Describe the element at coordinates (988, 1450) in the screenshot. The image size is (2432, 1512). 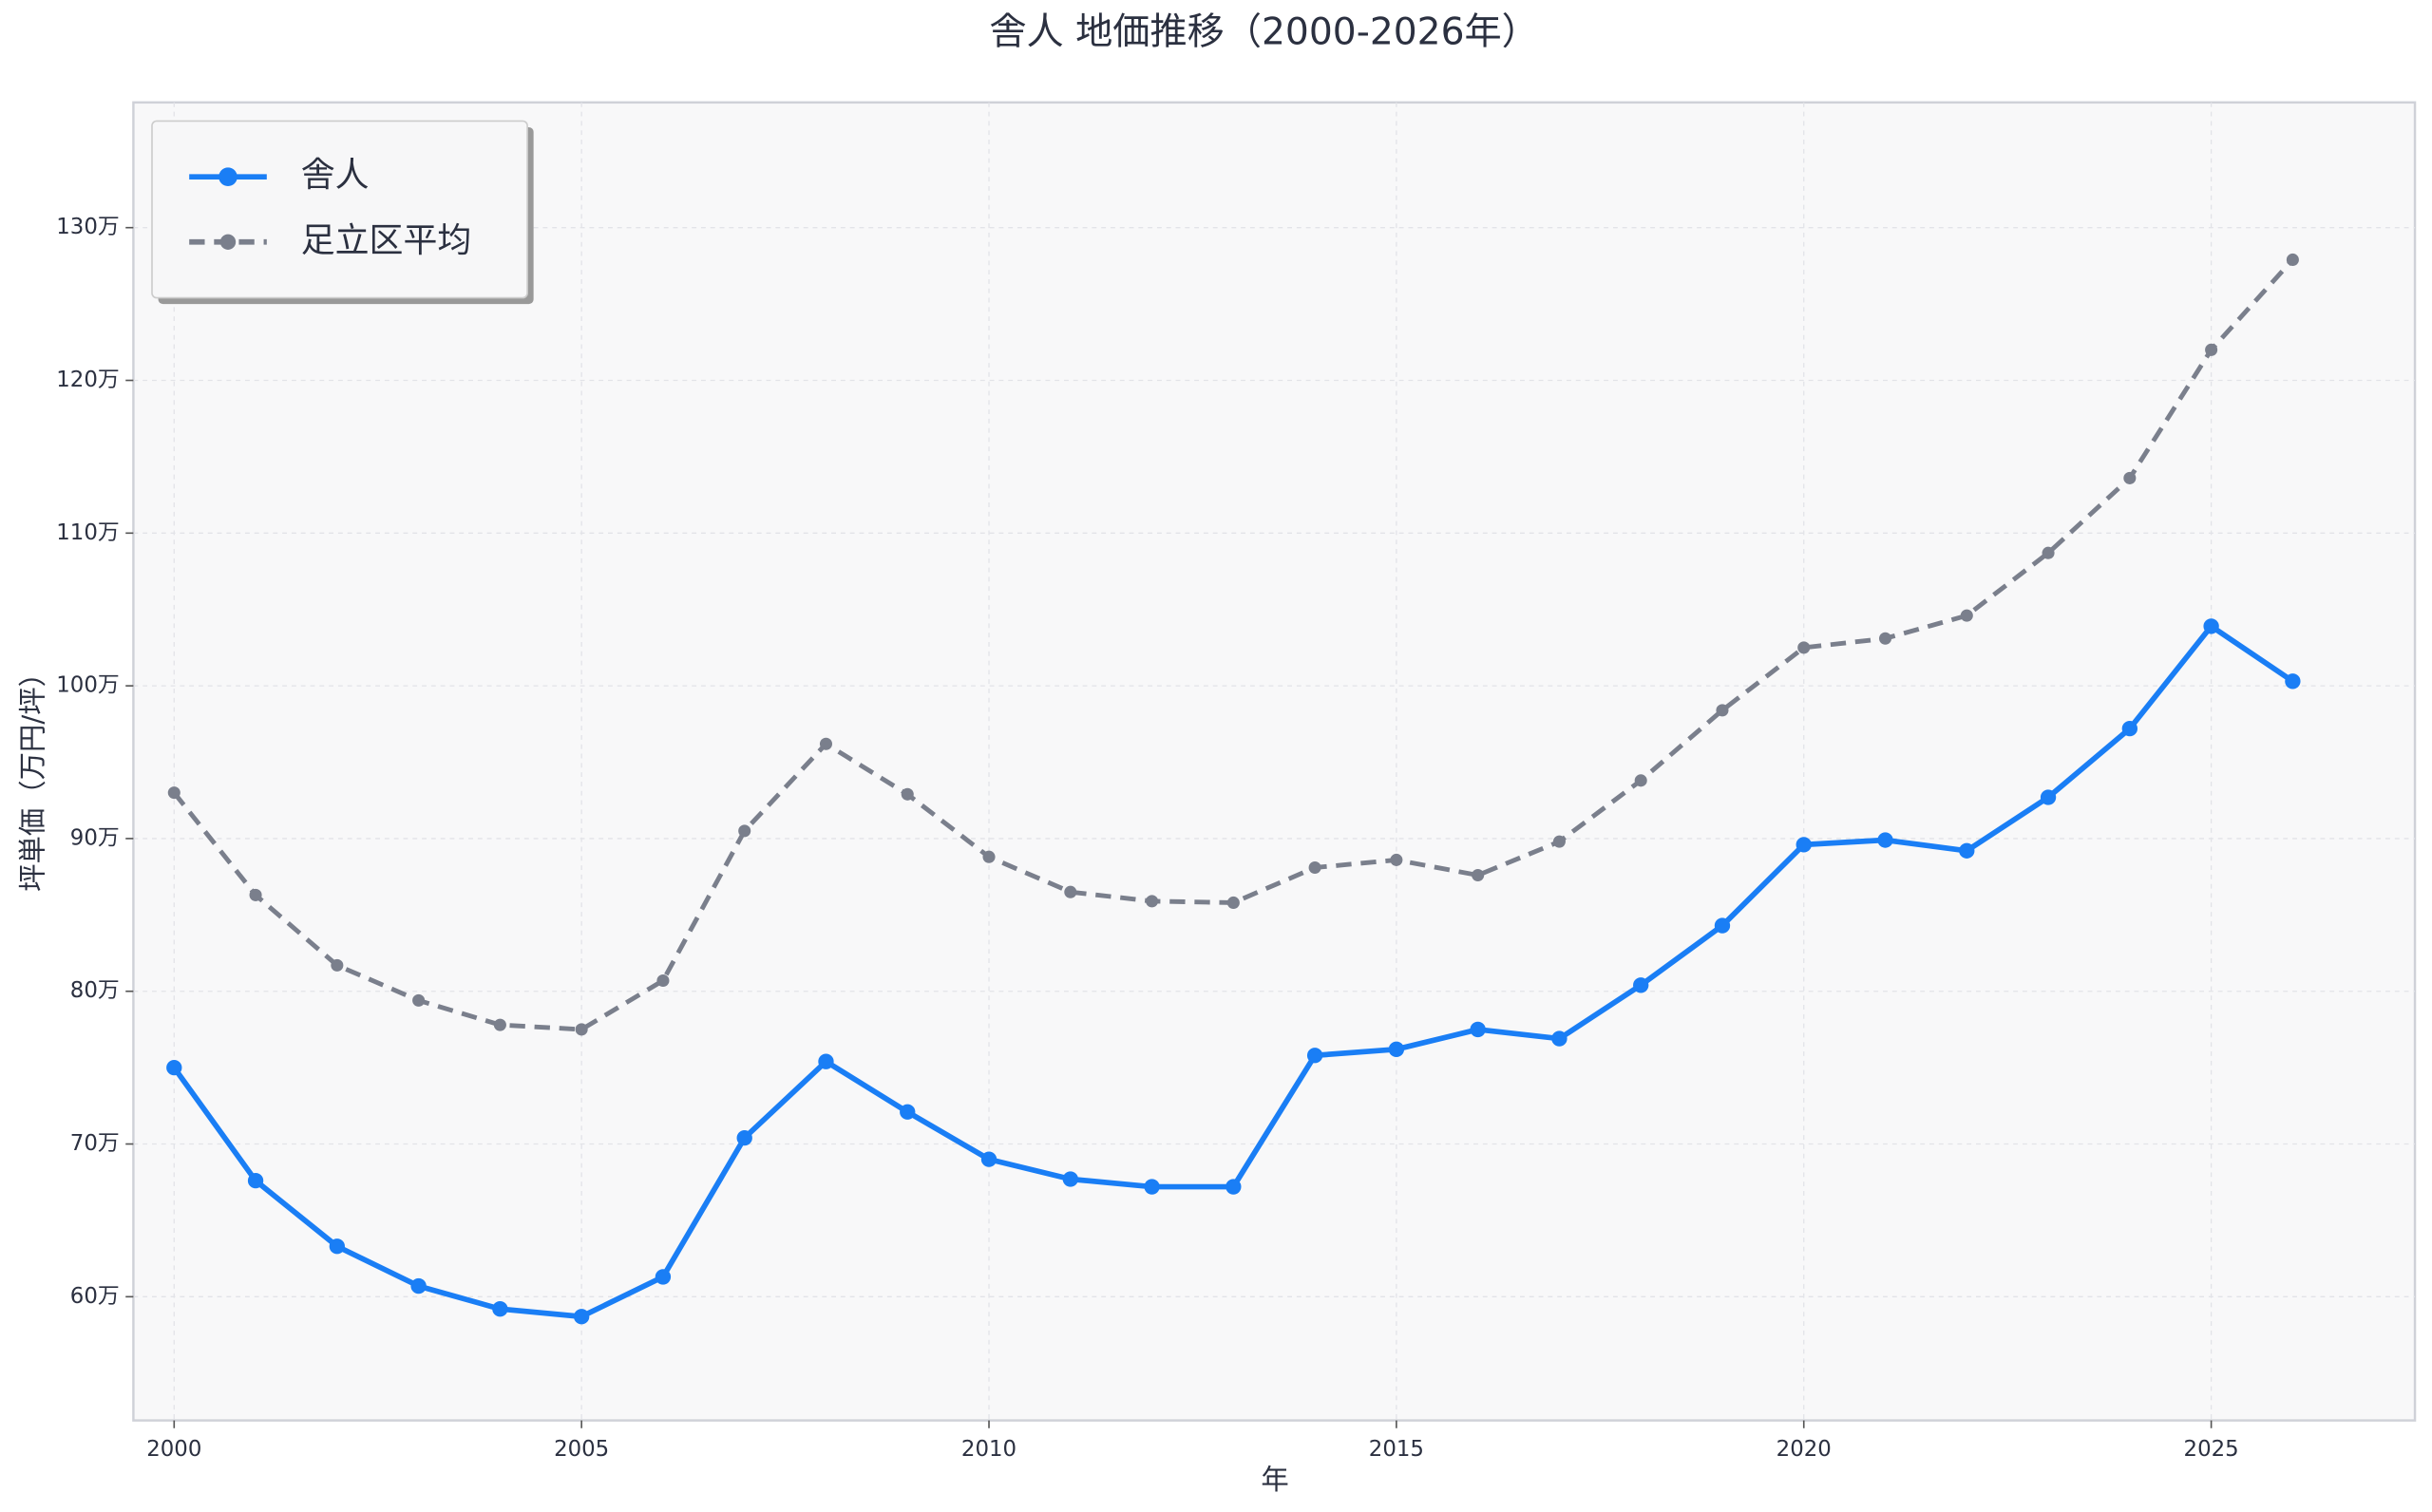
I see `x-tick-label: 2010` at that location.